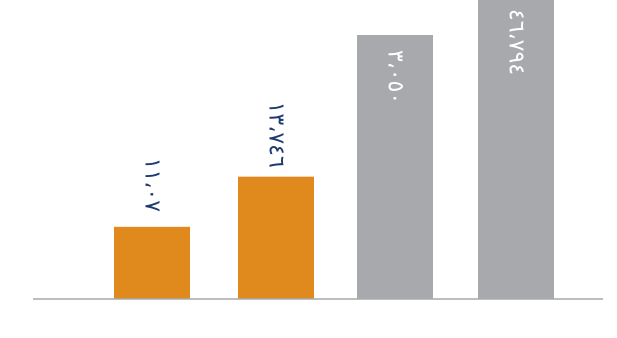 The image size is (617, 338). I want to click on data-label-4: ٤٦،٧٩٤, so click(516, 42).